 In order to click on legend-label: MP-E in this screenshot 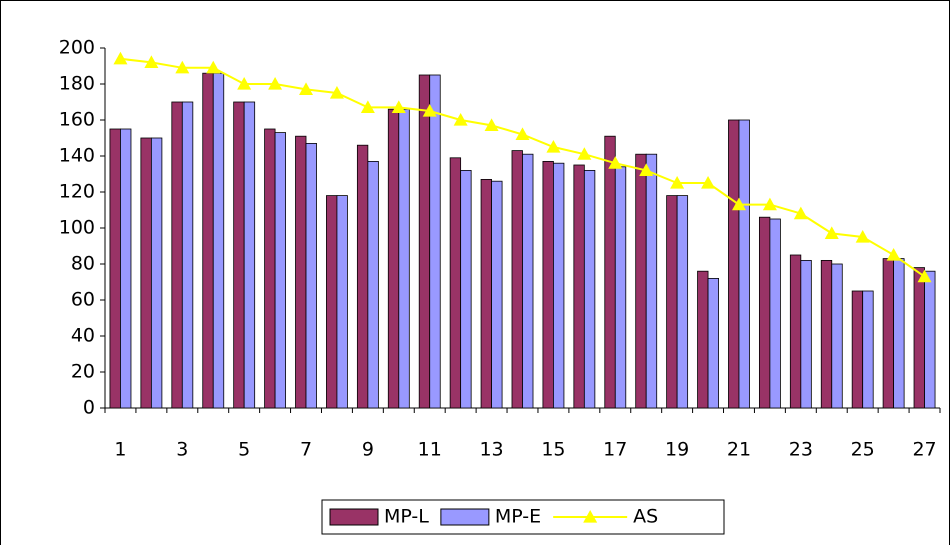, I will do `click(518, 517)`.